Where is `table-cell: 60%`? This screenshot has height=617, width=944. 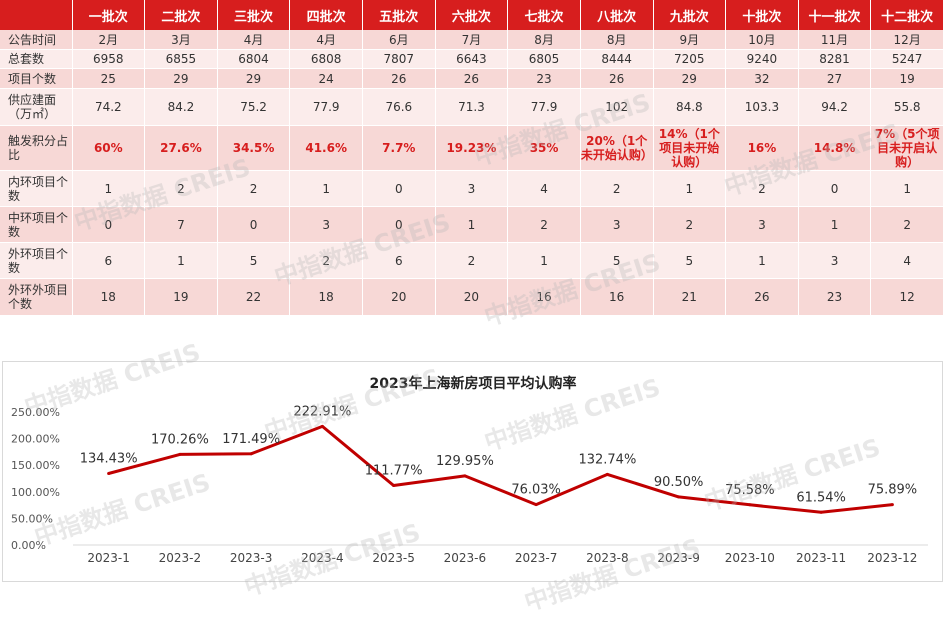 table-cell: 60% is located at coordinates (109, 148).